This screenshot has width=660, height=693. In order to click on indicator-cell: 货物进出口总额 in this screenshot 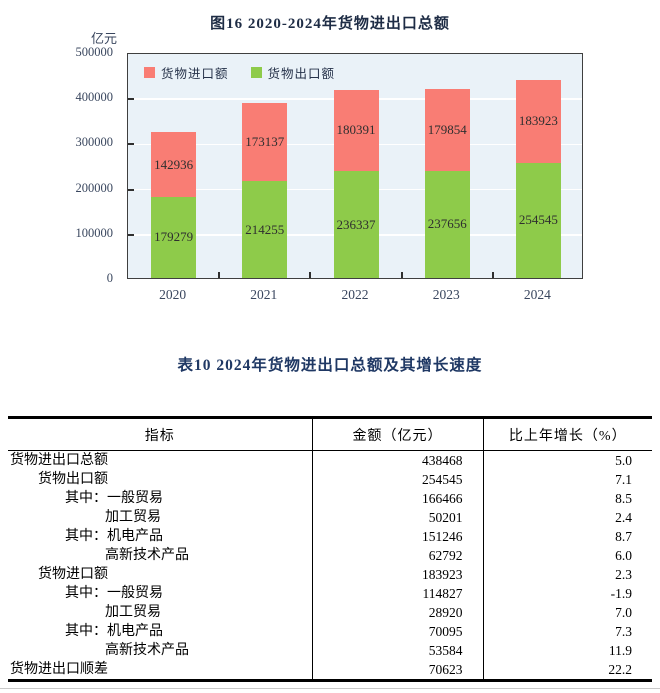, I will do `click(59, 460)`.